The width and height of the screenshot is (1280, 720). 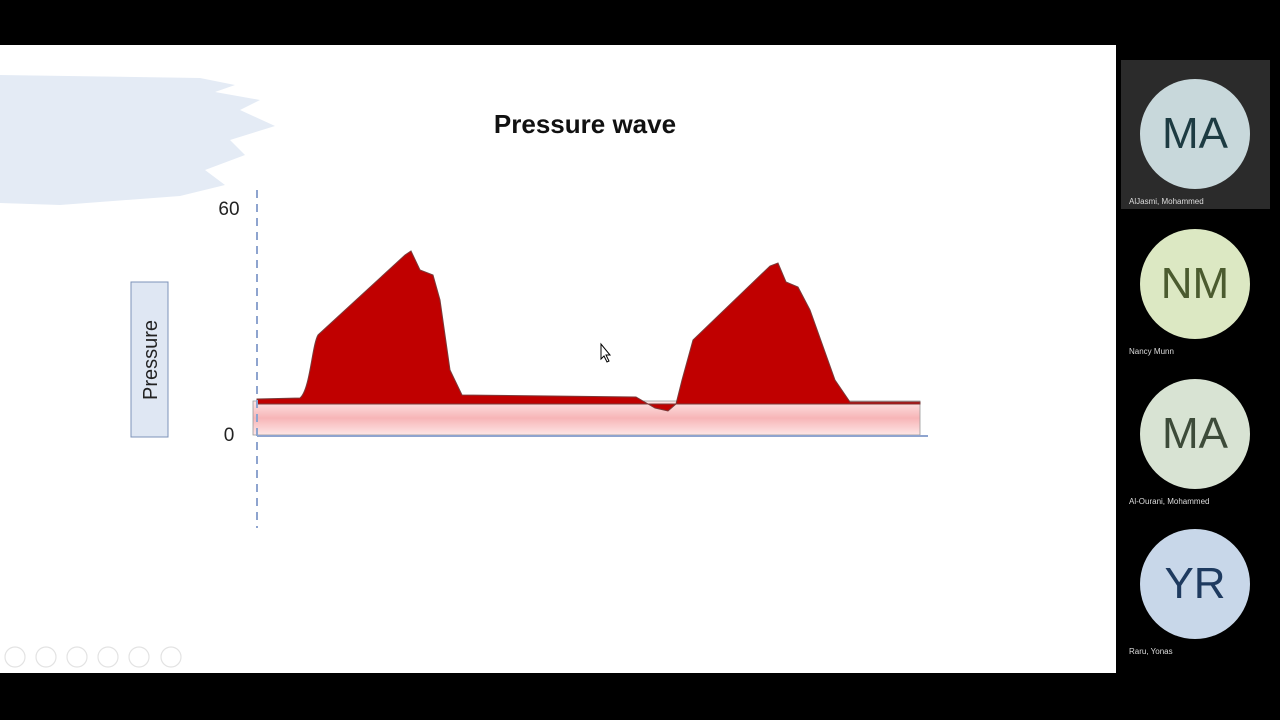 I want to click on axis-label-box, so click(x=149, y=359).